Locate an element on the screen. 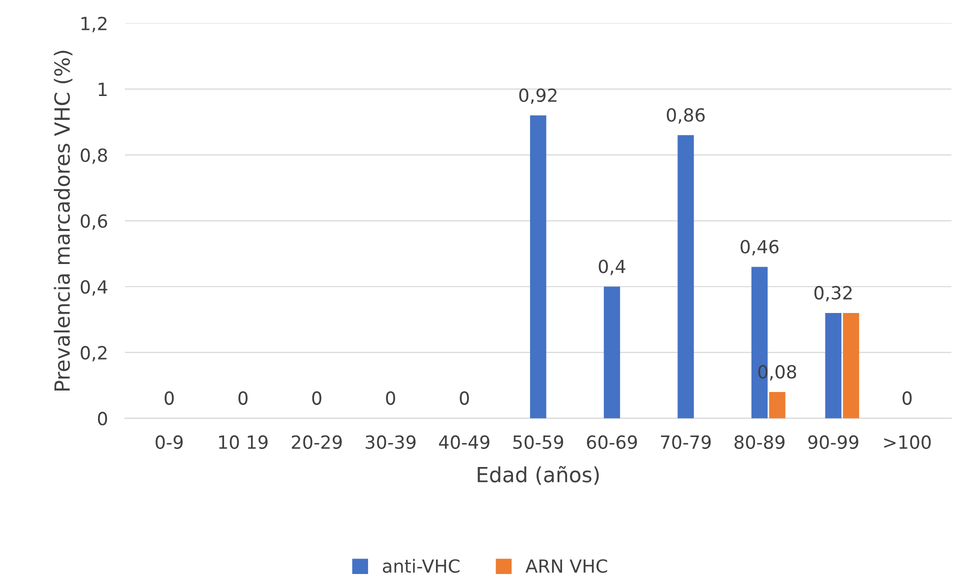  y-tick-label: 1,2 is located at coordinates (94, 24).